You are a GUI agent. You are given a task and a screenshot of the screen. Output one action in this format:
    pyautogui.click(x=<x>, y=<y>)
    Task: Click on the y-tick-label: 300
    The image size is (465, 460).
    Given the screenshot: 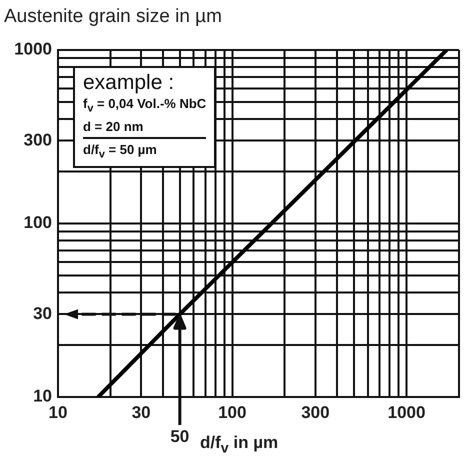 What is the action you would take?
    pyautogui.click(x=38, y=140)
    